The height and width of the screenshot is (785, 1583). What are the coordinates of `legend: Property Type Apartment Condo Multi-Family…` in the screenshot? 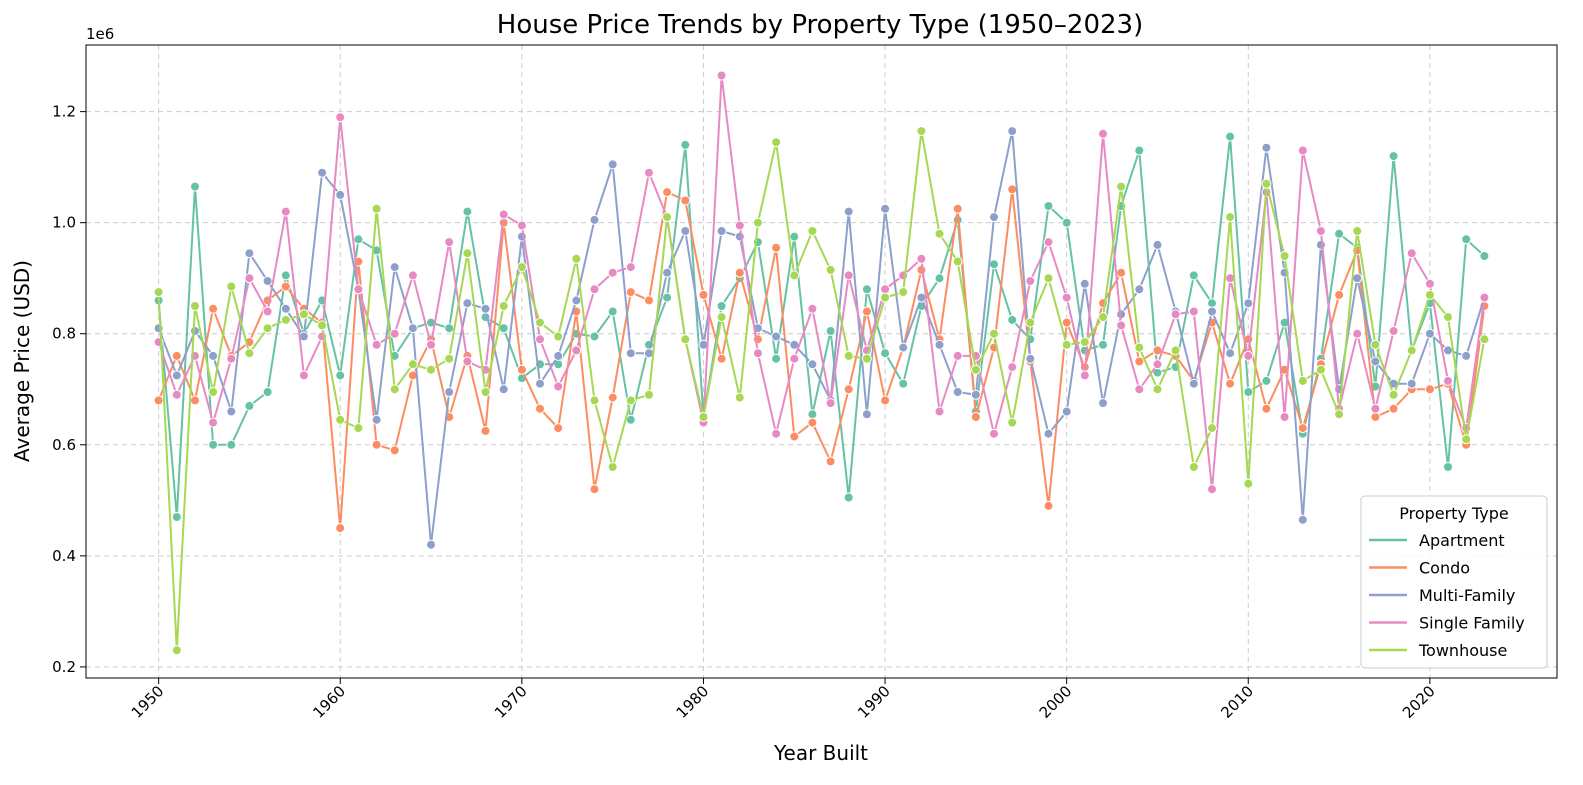 It's located at (1454, 582).